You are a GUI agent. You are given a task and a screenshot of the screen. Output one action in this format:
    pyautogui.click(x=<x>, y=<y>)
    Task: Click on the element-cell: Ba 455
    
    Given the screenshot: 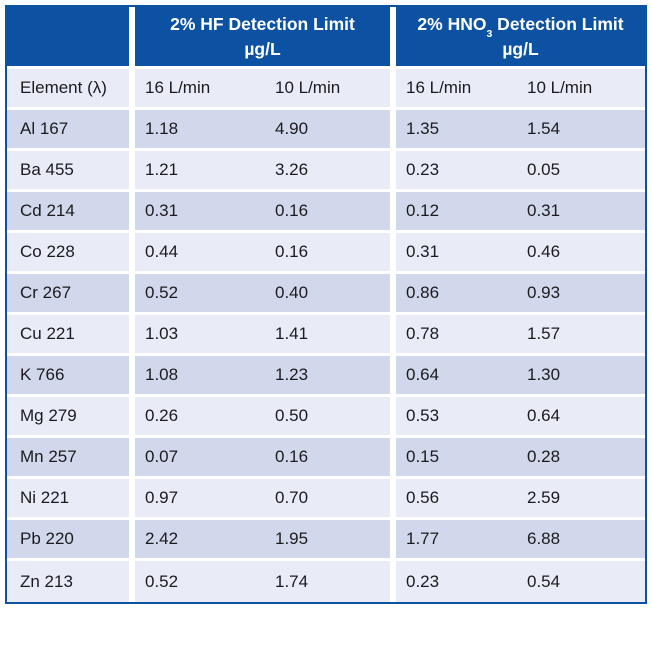 What is the action you would take?
    pyautogui.click(x=68, y=171)
    